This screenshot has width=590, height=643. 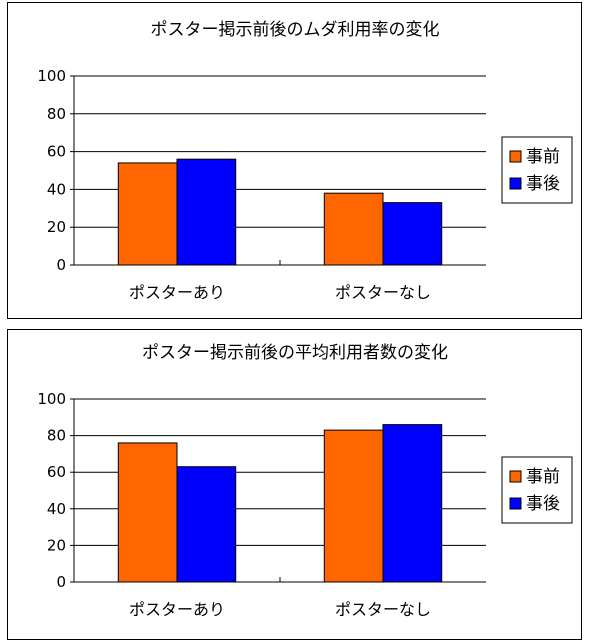 What do you see at coordinates (177, 292) in the screenshot?
I see `chart-1-x-tick-label: ポスターあり` at bounding box center [177, 292].